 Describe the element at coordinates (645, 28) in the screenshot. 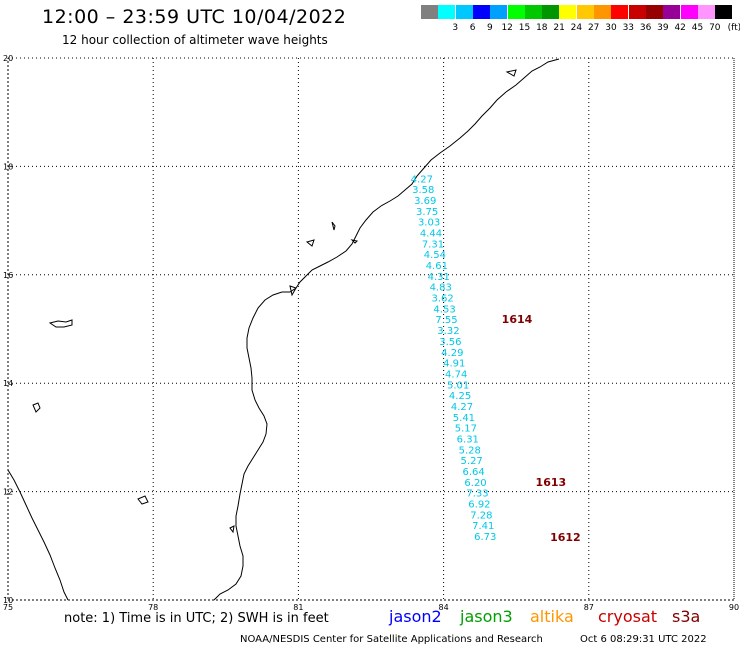

I see `legend-label: 36` at that location.